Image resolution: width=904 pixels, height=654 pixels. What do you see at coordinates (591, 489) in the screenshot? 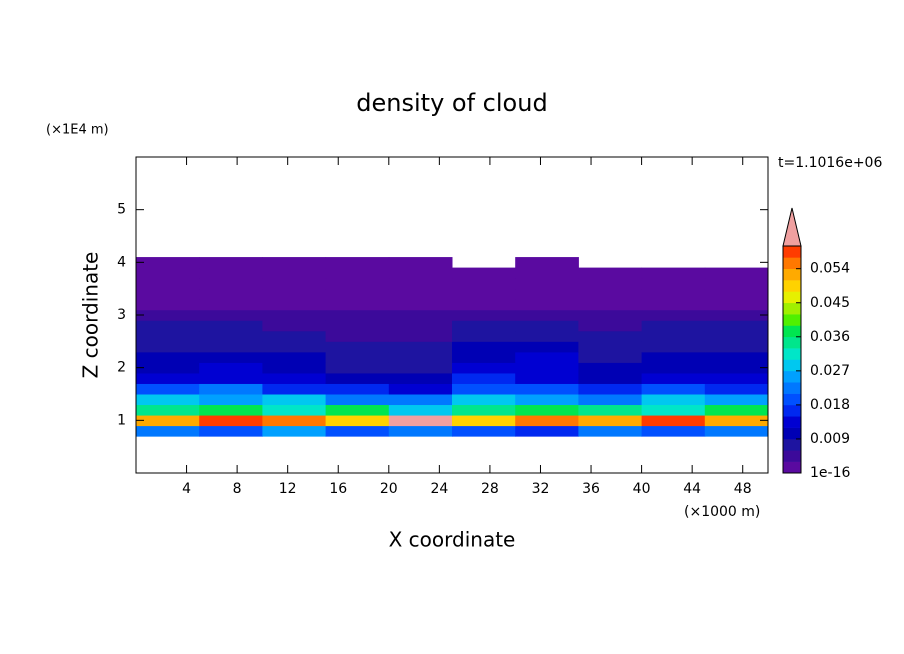
I see `x-tick-label: 36` at bounding box center [591, 489].